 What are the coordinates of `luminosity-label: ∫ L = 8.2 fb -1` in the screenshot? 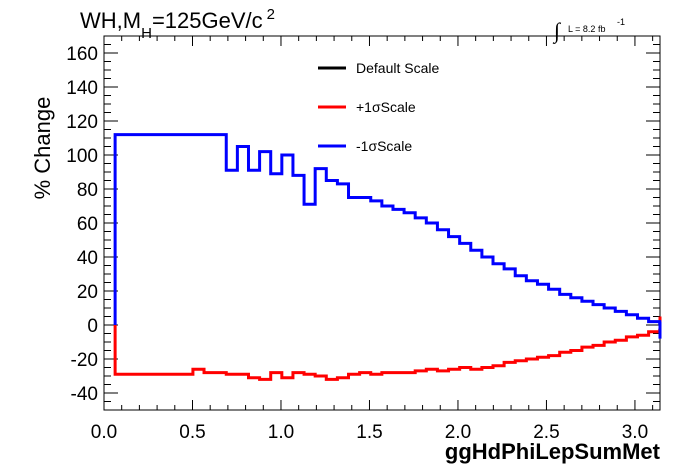 It's located at (588, 30).